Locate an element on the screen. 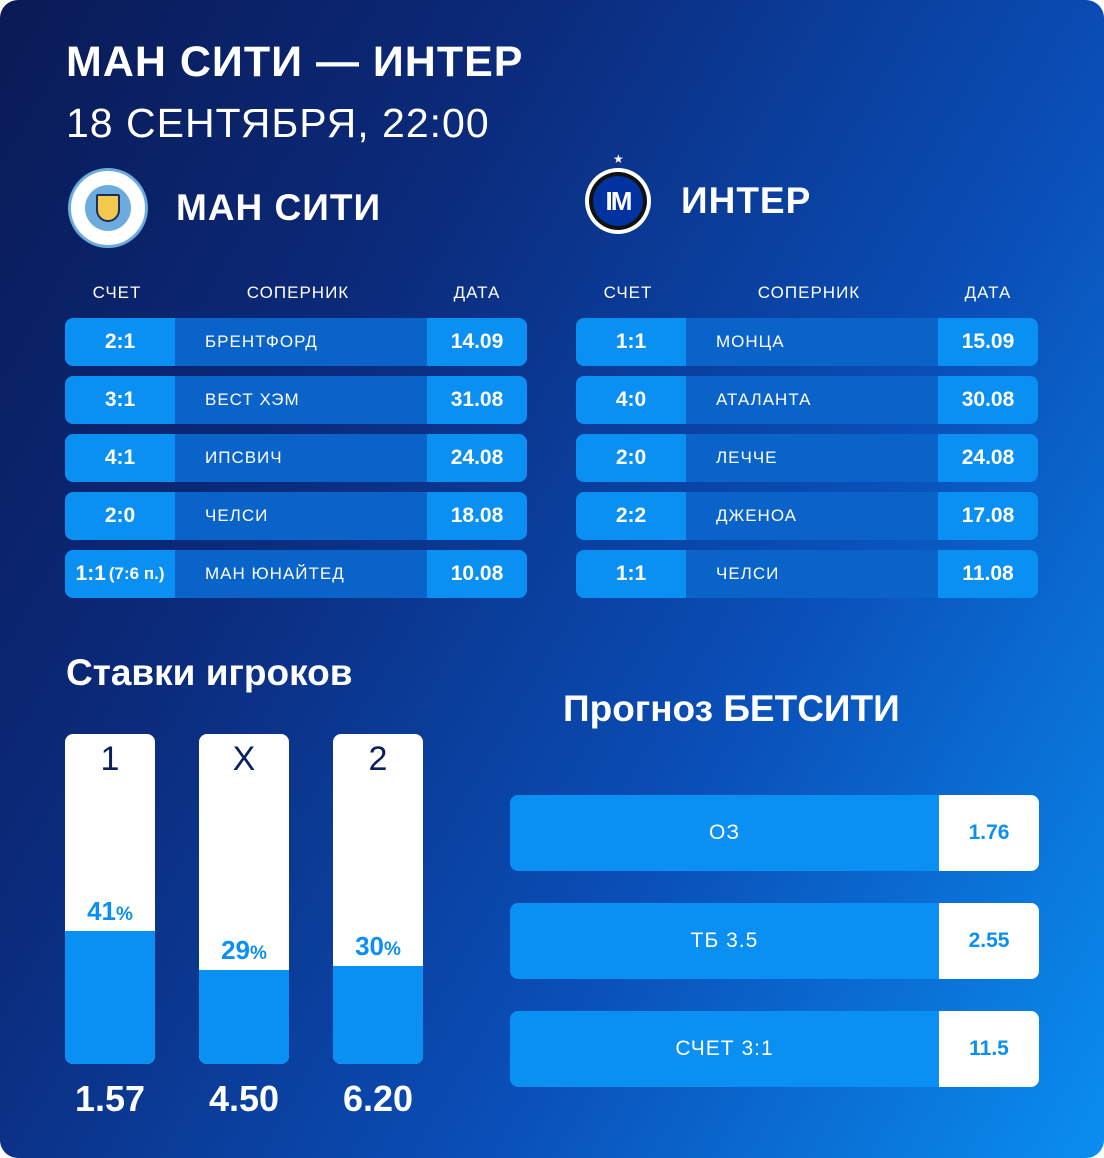 The width and height of the screenshot is (1104, 1158). date-cell: 10.08 is located at coordinates (477, 574).